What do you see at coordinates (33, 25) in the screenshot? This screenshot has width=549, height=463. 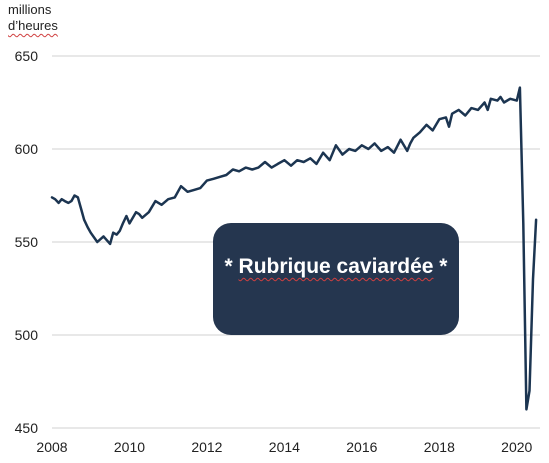 I see `y-axis-unit-label-line2: d’heures` at bounding box center [33, 25].